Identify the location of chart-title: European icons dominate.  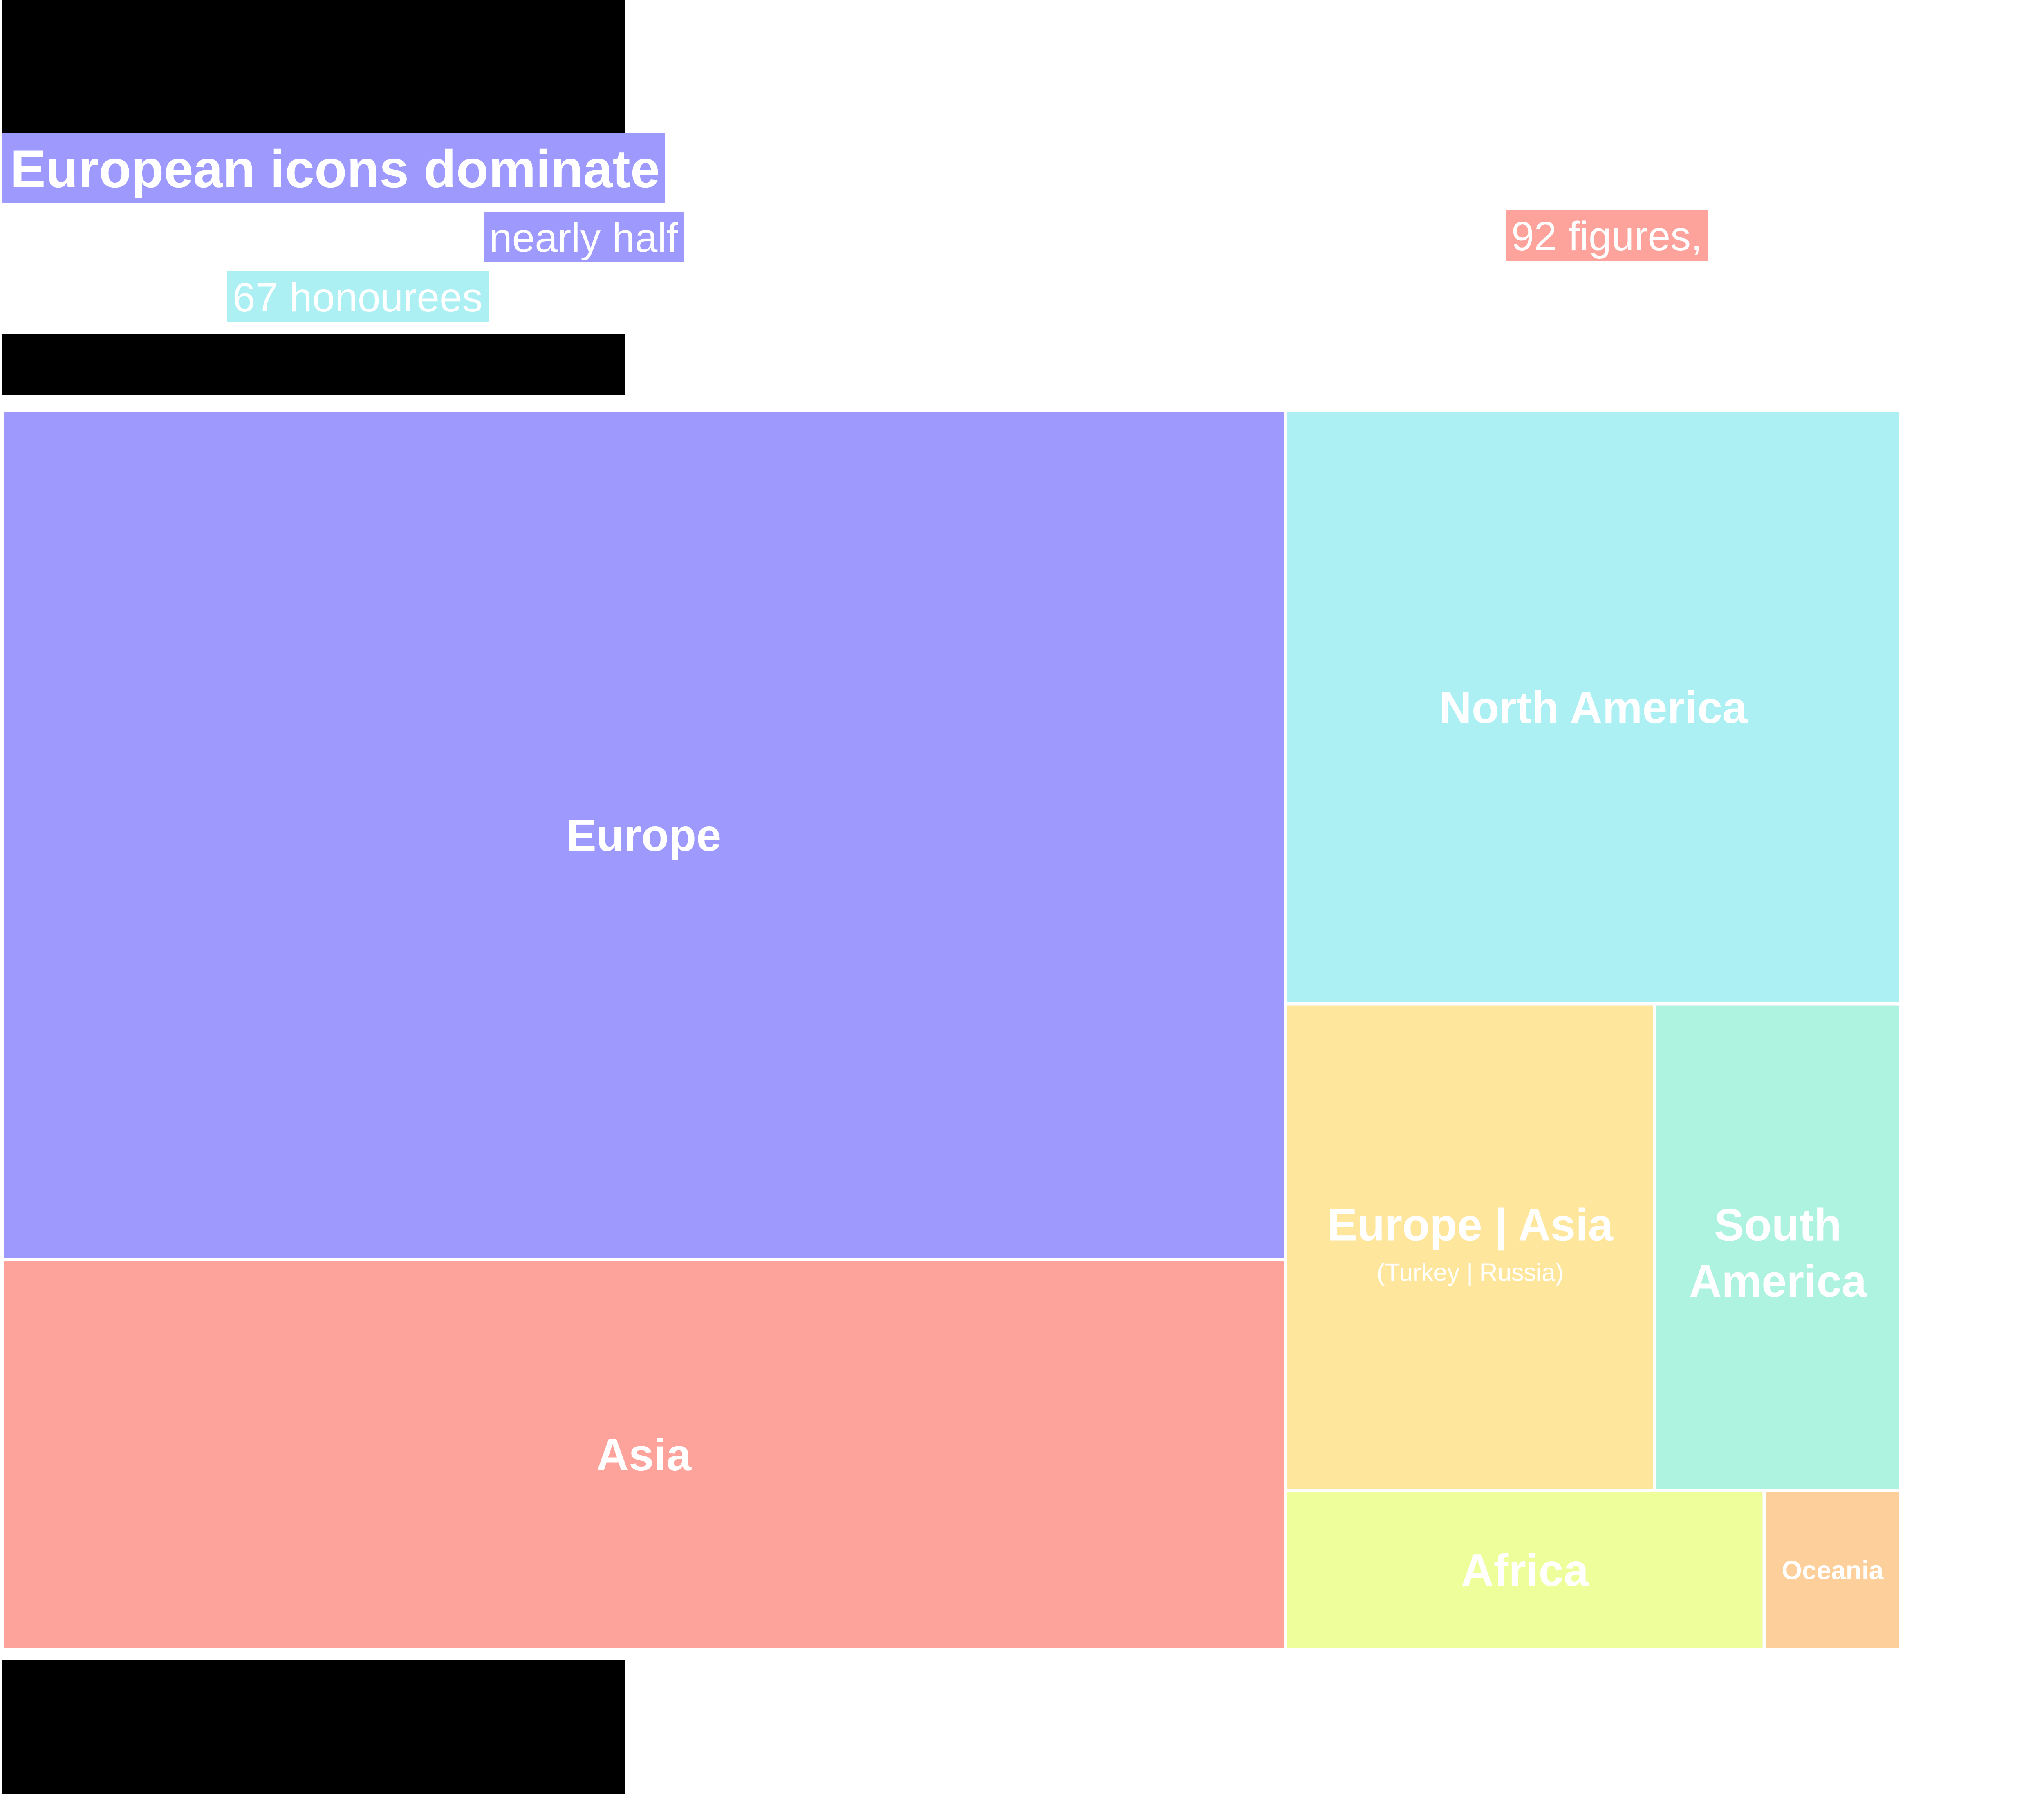
(333, 168).